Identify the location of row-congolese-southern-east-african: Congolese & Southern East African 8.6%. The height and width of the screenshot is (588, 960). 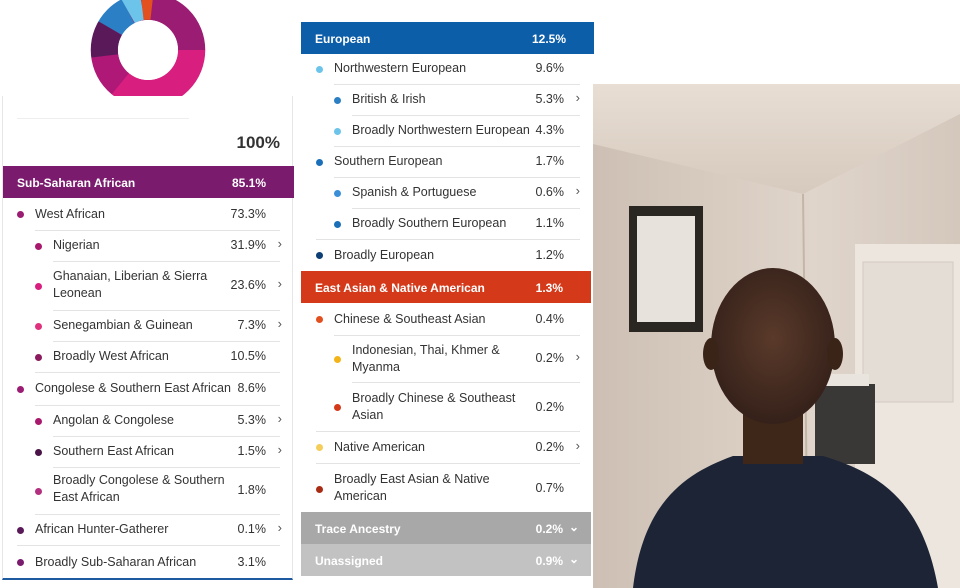
(148, 389).